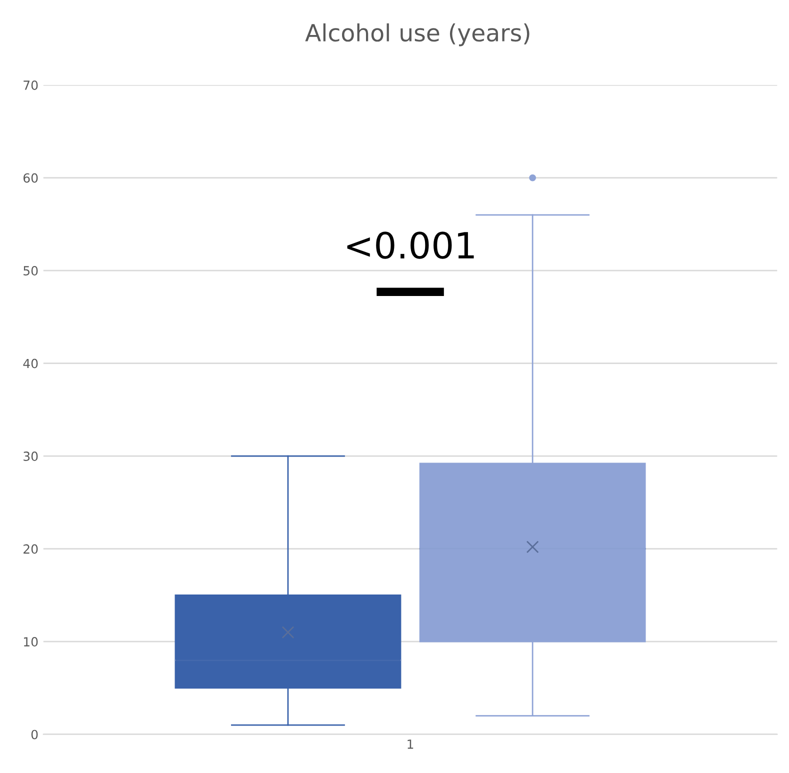  Describe the element at coordinates (417, 34) in the screenshot. I see `chart-title: Alcohol use (years)` at that location.